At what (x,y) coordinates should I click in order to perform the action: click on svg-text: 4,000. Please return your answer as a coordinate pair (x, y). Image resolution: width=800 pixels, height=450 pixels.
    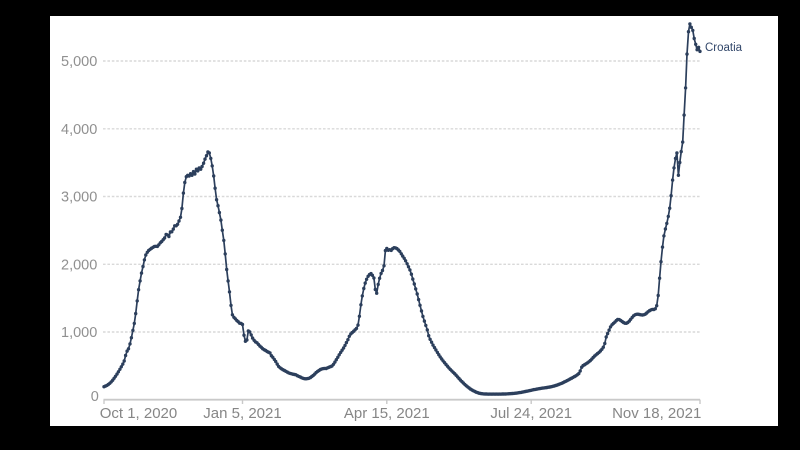
    Looking at the image, I should click on (79, 130).